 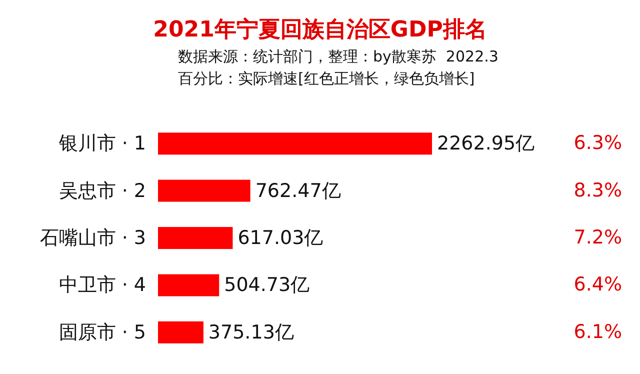 What do you see at coordinates (326, 79) in the screenshot?
I see `text: 百分比：实际增速[红色正增长，绿色负增长]` at bounding box center [326, 79].